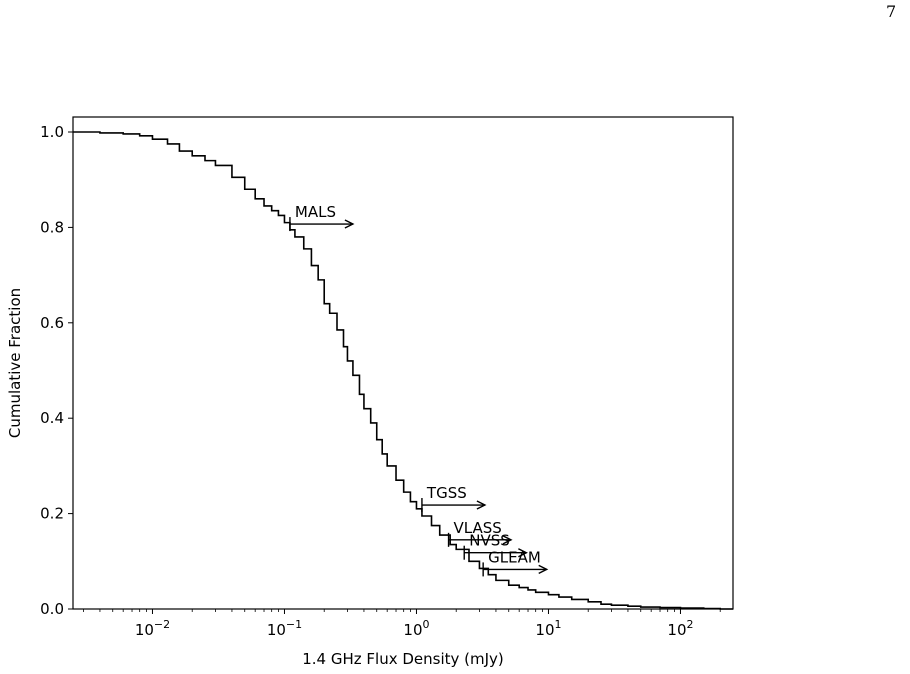 This screenshot has height=674, width=910. I want to click on y-tick-label: 0.2, so click(52, 514).